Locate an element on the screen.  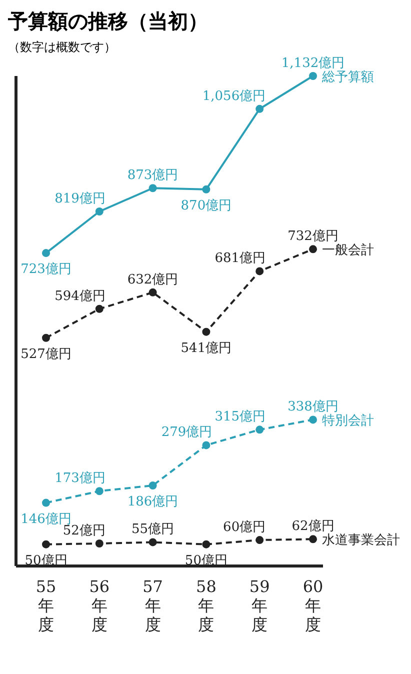
data-label: 632億円 is located at coordinates (152, 280).